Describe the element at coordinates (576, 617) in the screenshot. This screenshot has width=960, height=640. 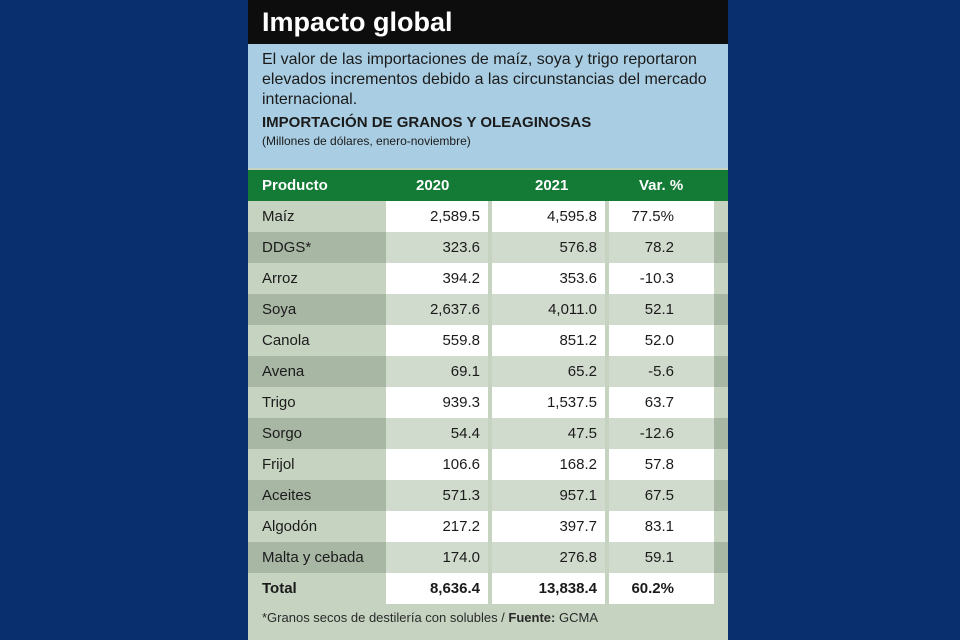
I see `source-name: GCMA` at that location.